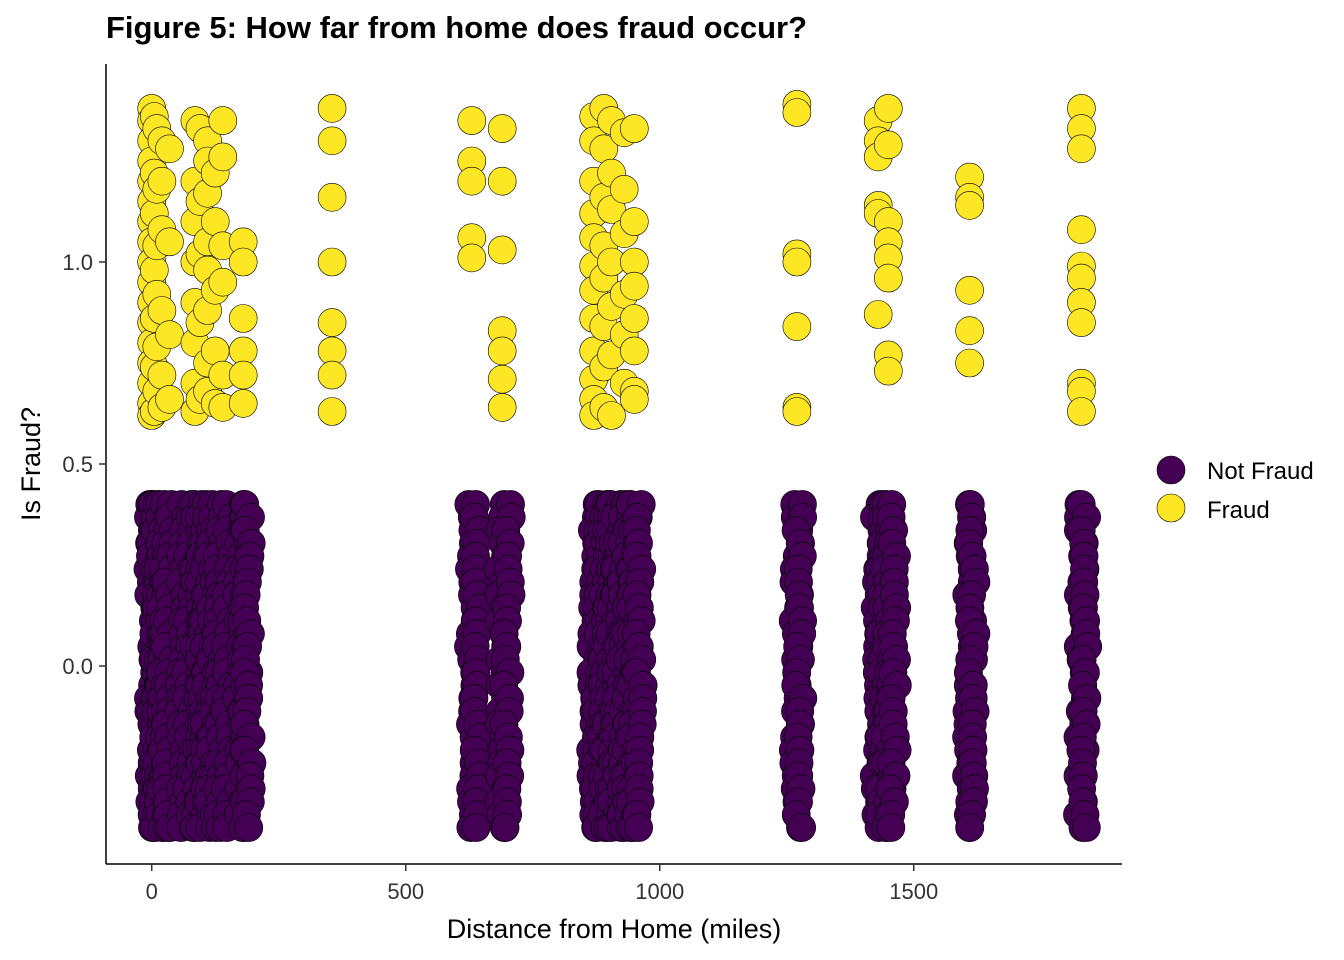  What do you see at coordinates (77, 262) in the screenshot?
I see `y-tick-label: 1.0` at bounding box center [77, 262].